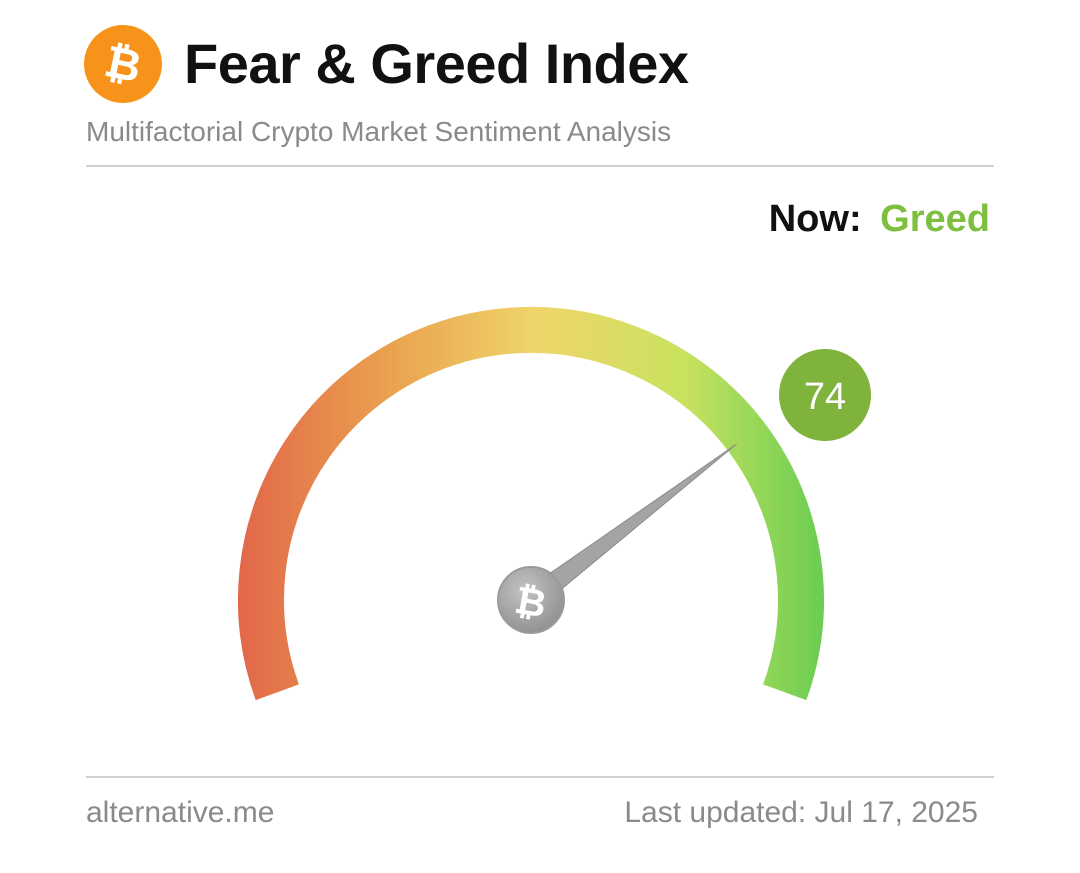 The height and width of the screenshot is (873, 1080). I want to click on current-sentiment: Now: Greed, so click(879, 219).